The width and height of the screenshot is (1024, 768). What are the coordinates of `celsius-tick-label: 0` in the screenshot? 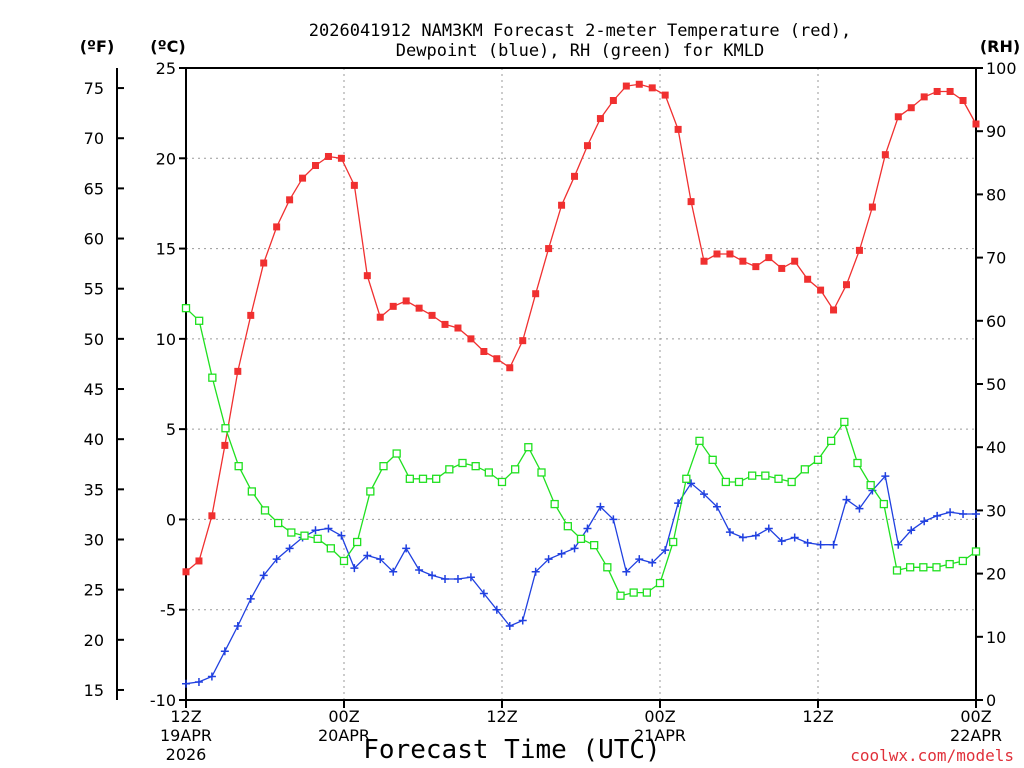 It's located at (171, 519).